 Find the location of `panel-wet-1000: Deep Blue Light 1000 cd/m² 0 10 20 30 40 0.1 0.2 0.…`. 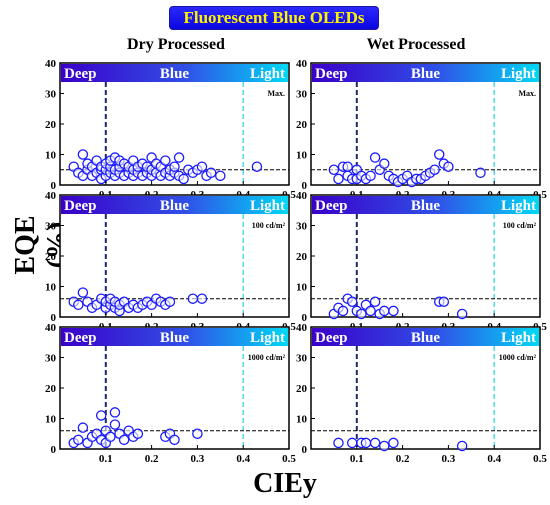

panel-wet-1000: Deep Blue Light 1000 cd/m² 0 10 20 30 40 0.1 0.2 0.… is located at coordinates (421, 393).